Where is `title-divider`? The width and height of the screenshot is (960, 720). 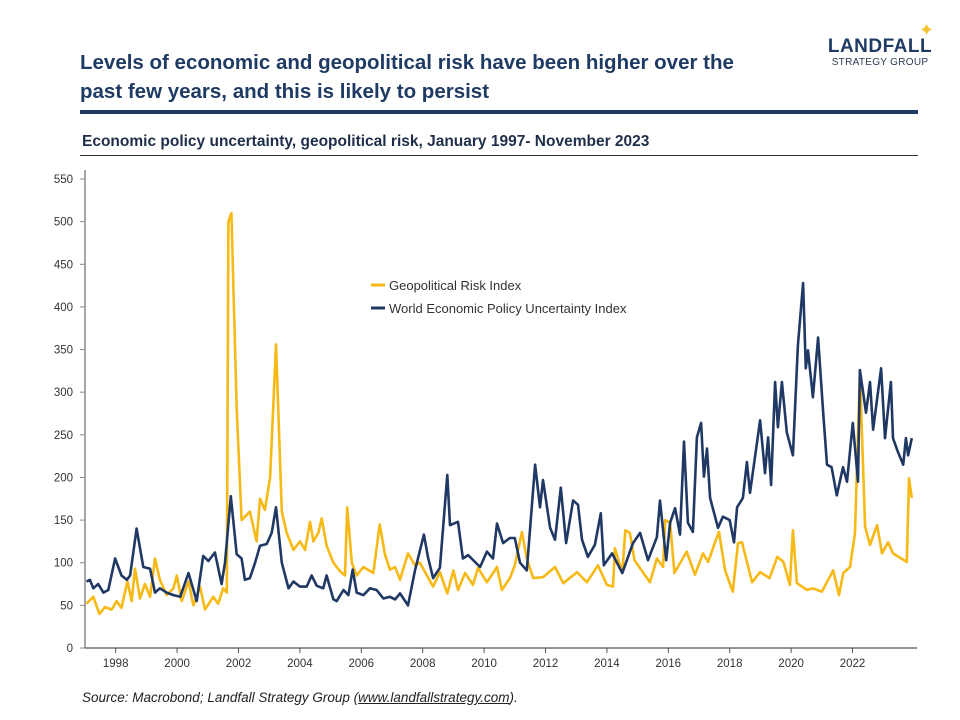 title-divider is located at coordinates (499, 112).